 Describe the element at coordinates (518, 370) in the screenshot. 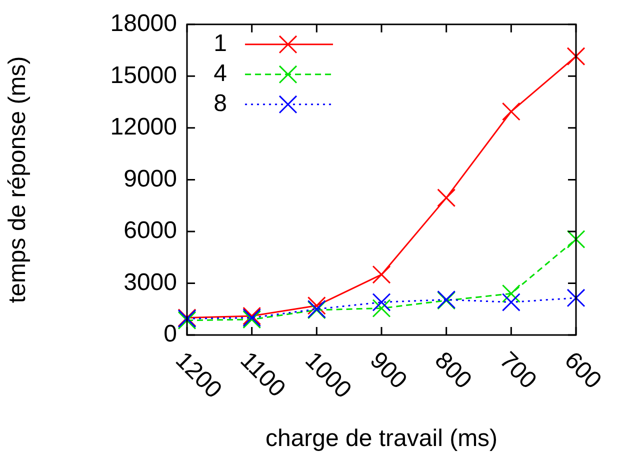

I see `x-tick-label: 700` at that location.